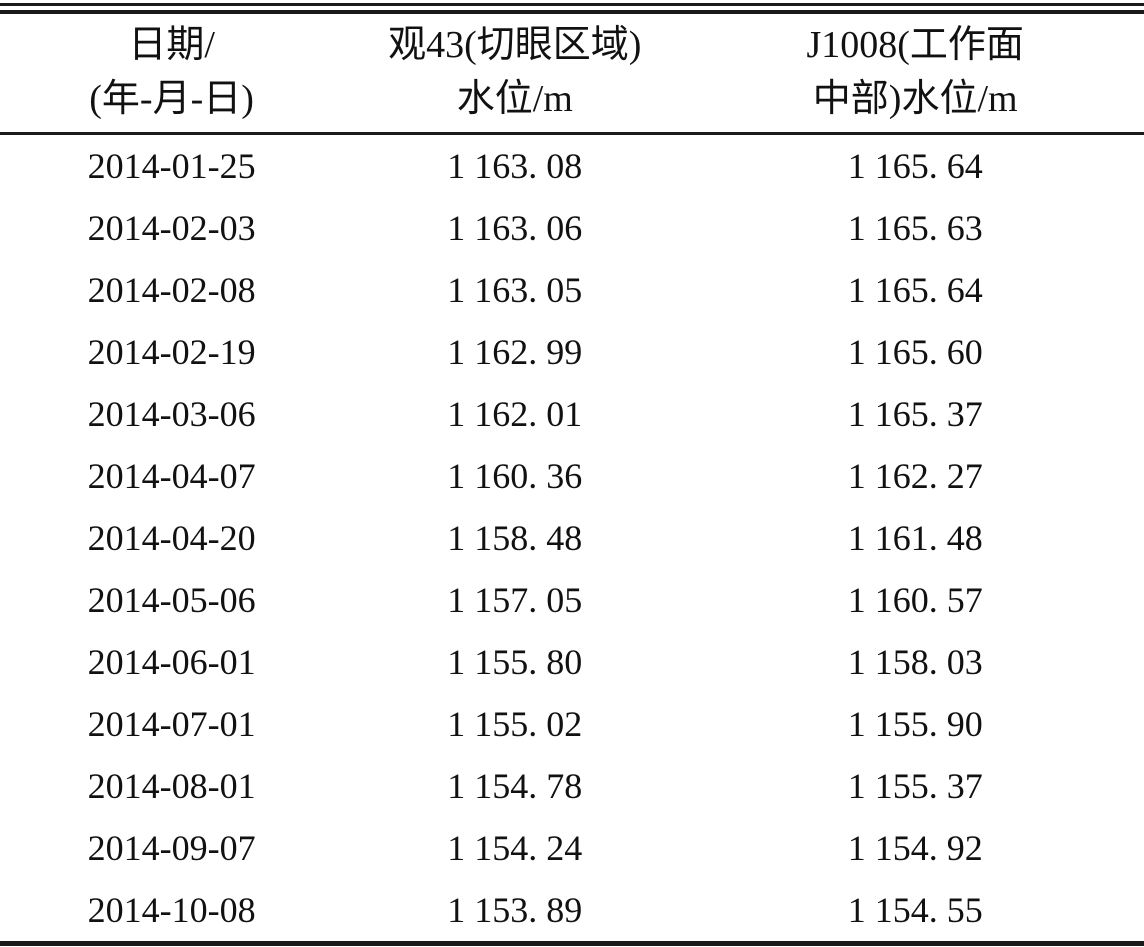 The height and width of the screenshot is (947, 1144). I want to click on date-cell: 2014-04-20, so click(171, 538).